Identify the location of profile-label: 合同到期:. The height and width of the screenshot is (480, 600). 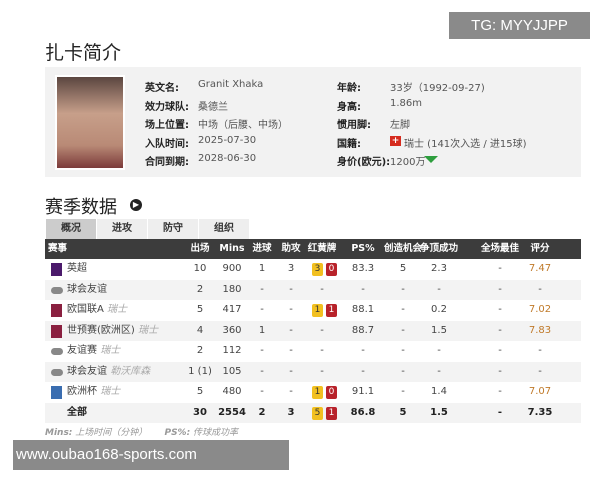
(167, 162).